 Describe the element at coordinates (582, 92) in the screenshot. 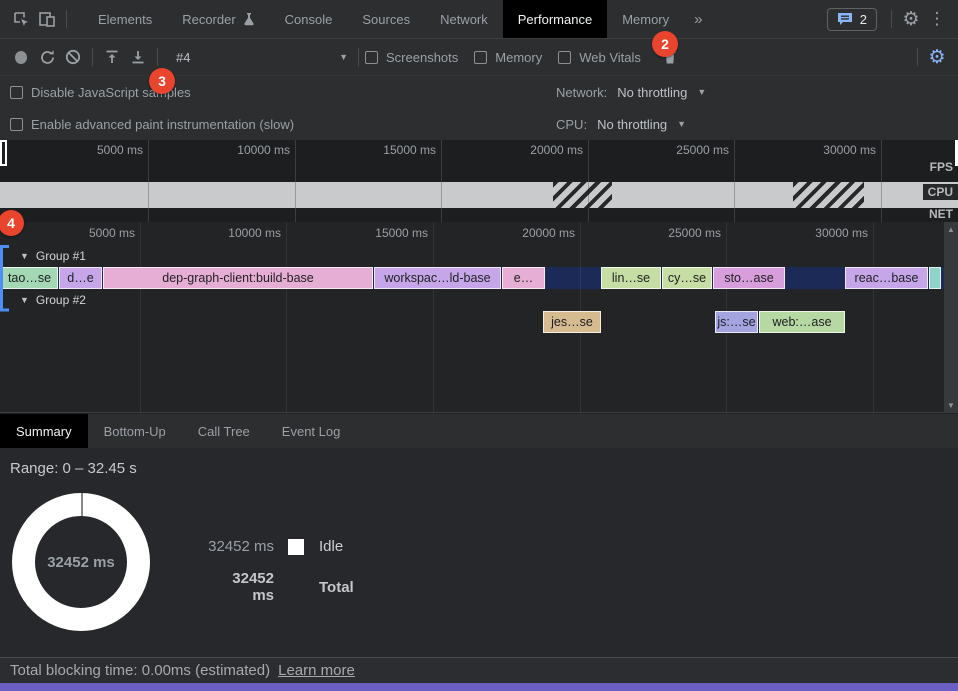

I see `network-label: Network:` at that location.